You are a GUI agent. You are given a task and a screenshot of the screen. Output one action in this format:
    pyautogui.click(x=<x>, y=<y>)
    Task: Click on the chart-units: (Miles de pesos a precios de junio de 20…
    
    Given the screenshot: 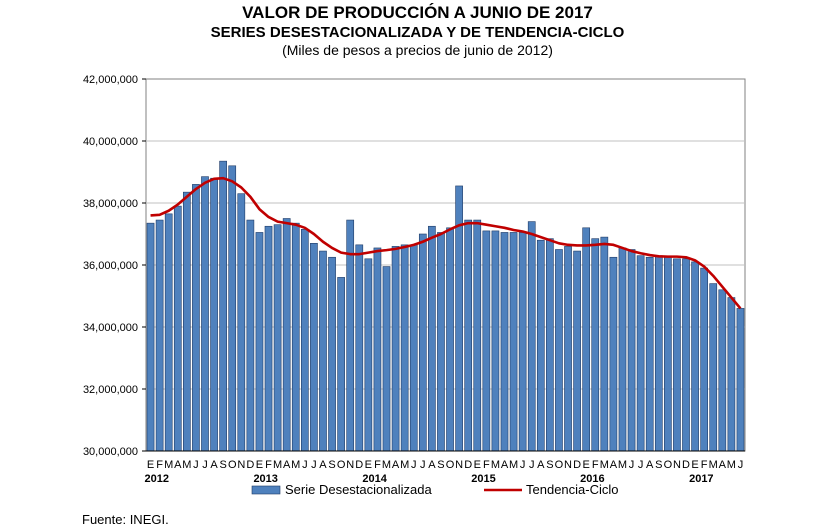 What is the action you would take?
    pyautogui.click(x=417, y=50)
    